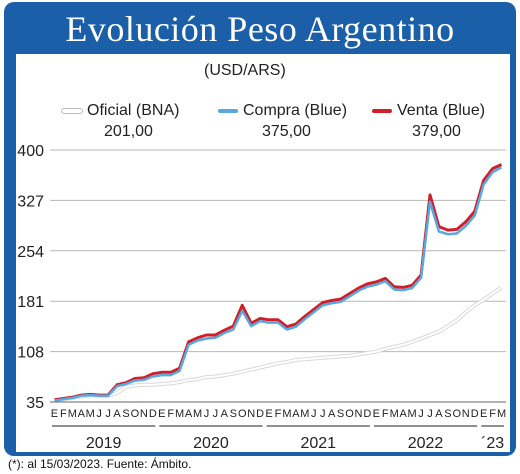 The width and height of the screenshot is (520, 474). Describe the element at coordinates (245, 70) in the screenshot. I see `unit-label: (USD/ARS)` at that location.